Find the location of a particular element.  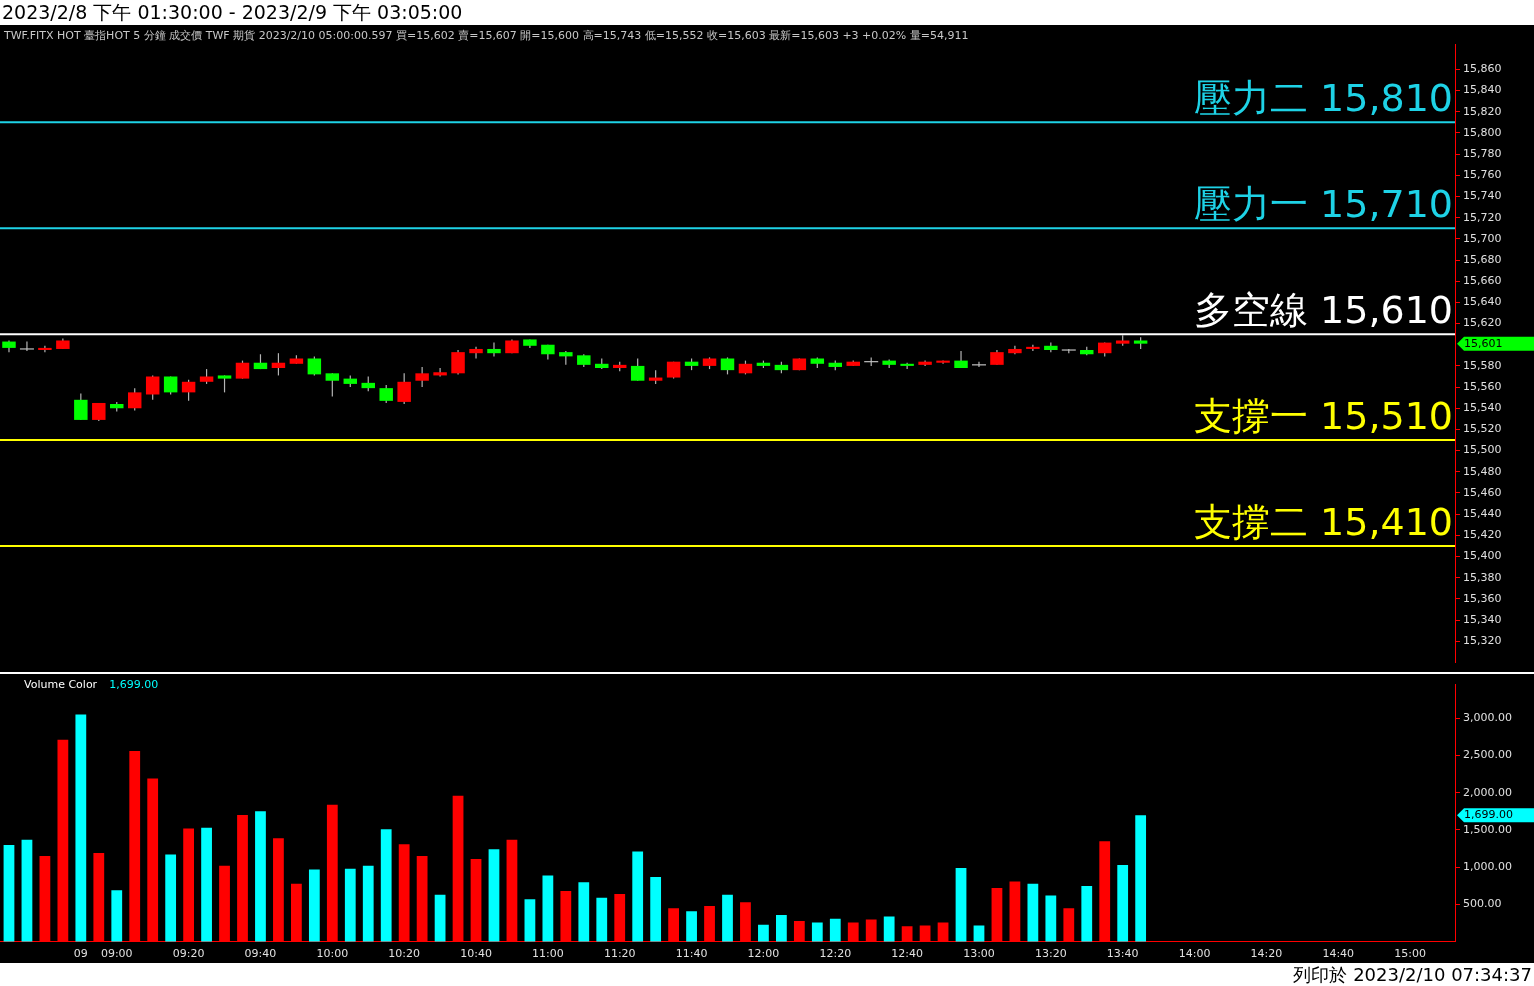

x-tick-label: 11:20 is located at coordinates (619, 954).